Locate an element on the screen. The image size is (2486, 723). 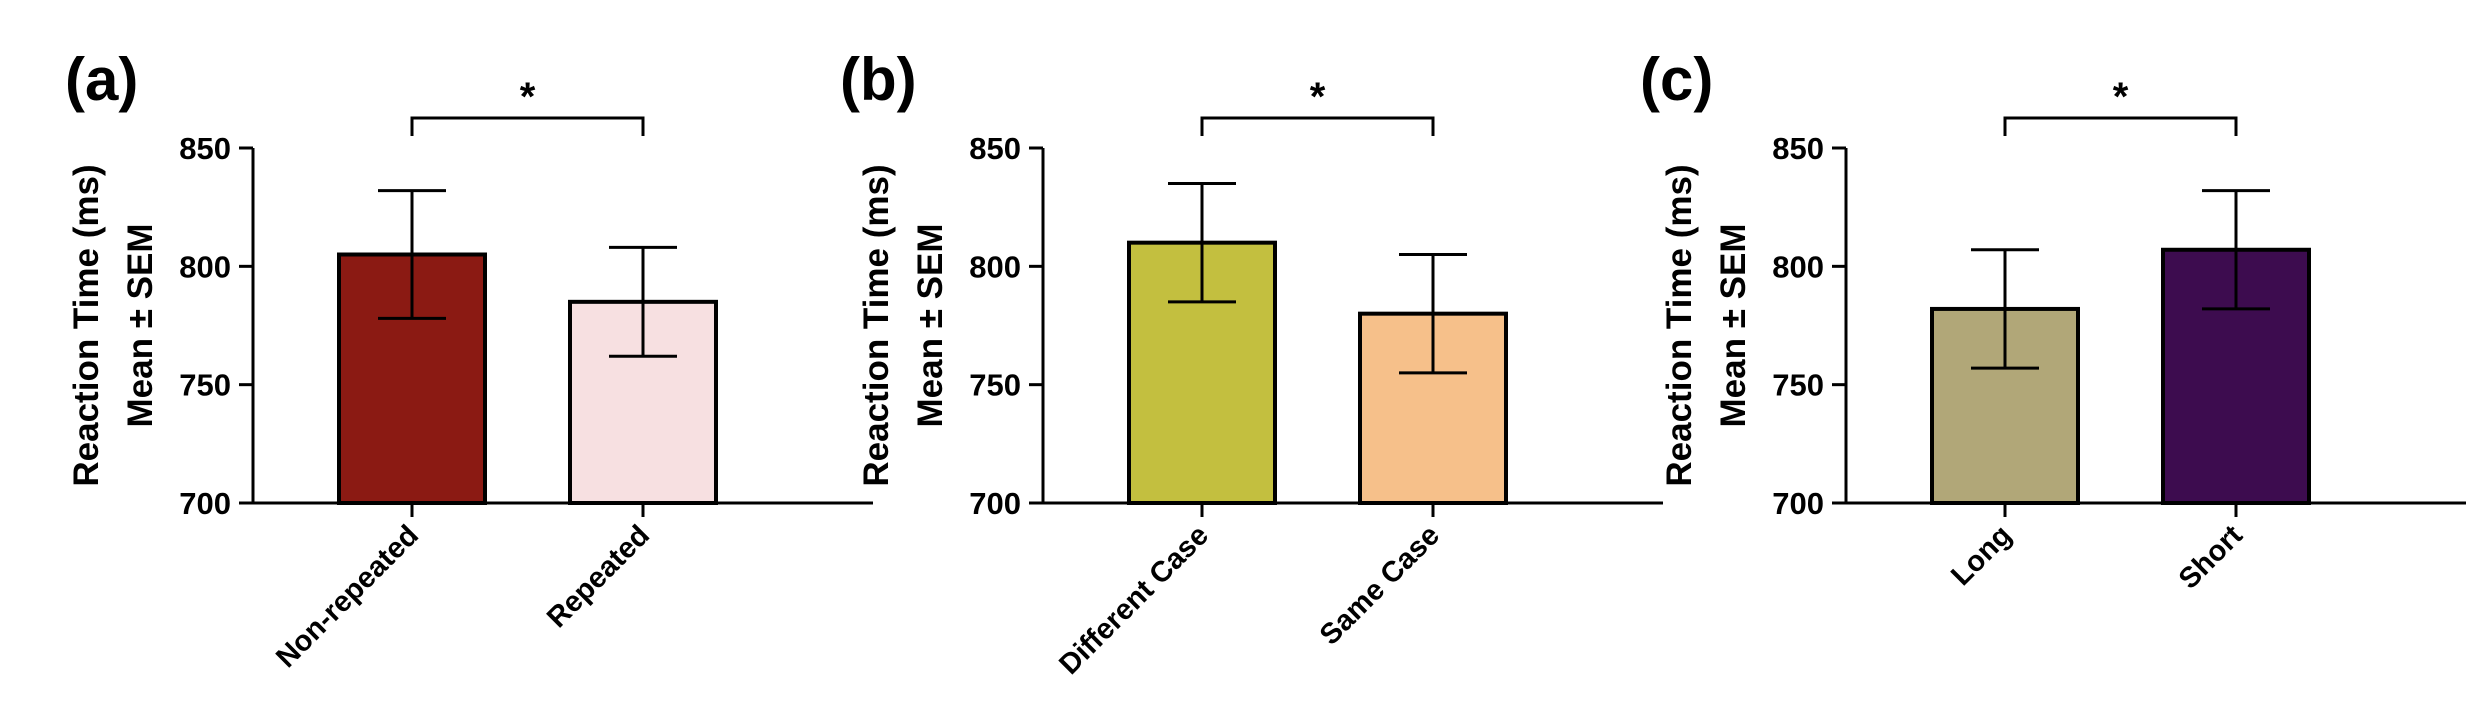
x-tick-label: Short is located at coordinates (2211, 557).